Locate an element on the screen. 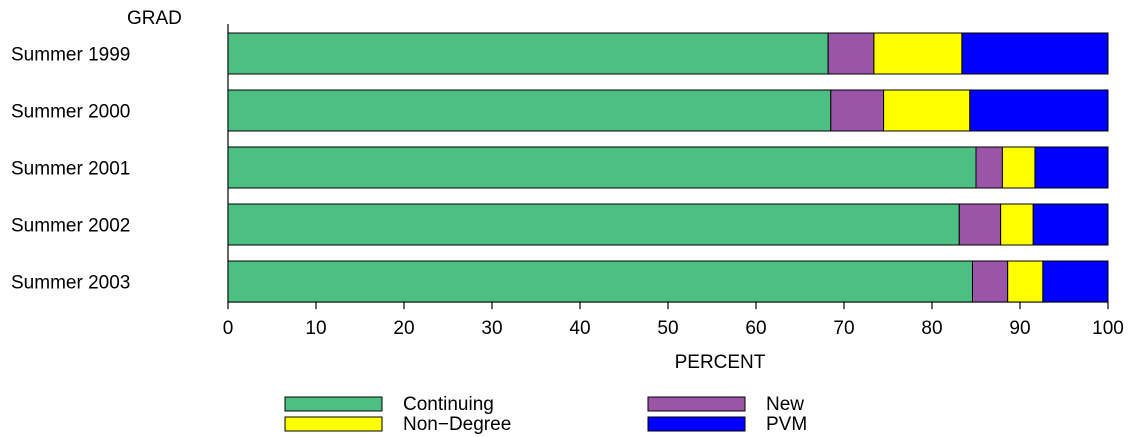 The image size is (1134, 437). x-tick-label: 100 is located at coordinates (1108, 328).